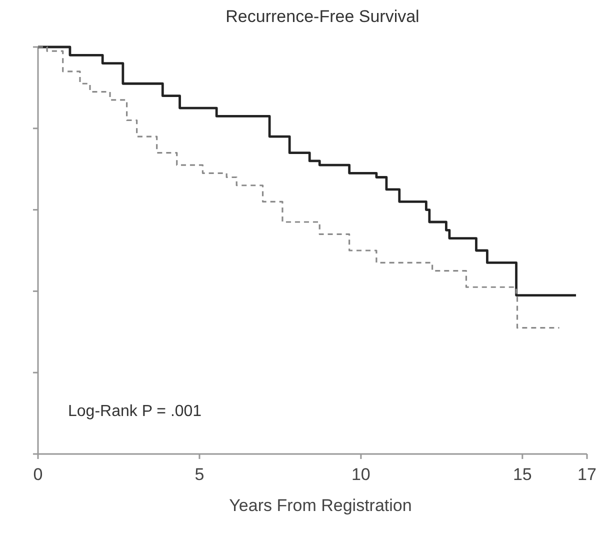  Describe the element at coordinates (199, 474) in the screenshot. I see `x-tick-label: 5` at that location.